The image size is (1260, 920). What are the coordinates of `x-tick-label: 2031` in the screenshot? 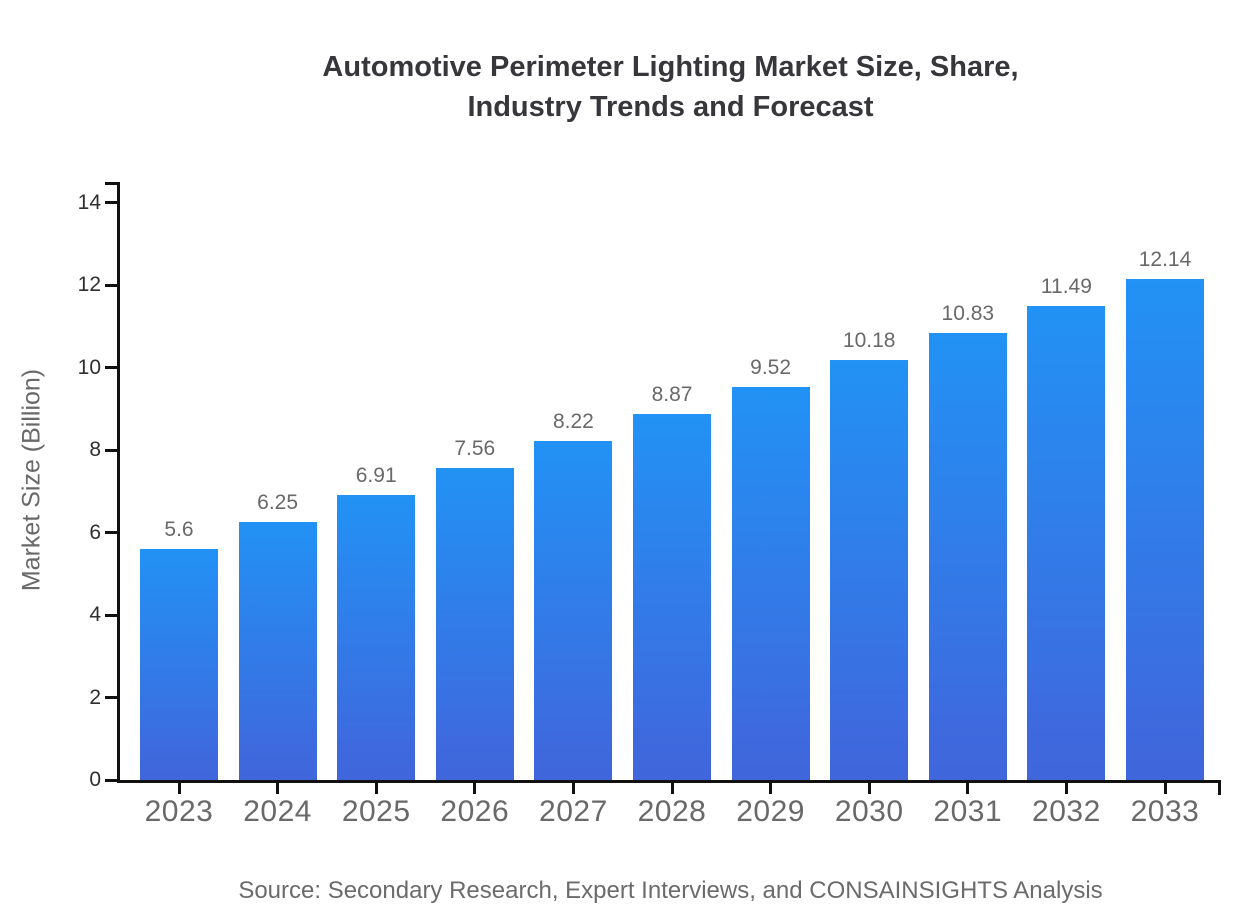 It's located at (968, 811).